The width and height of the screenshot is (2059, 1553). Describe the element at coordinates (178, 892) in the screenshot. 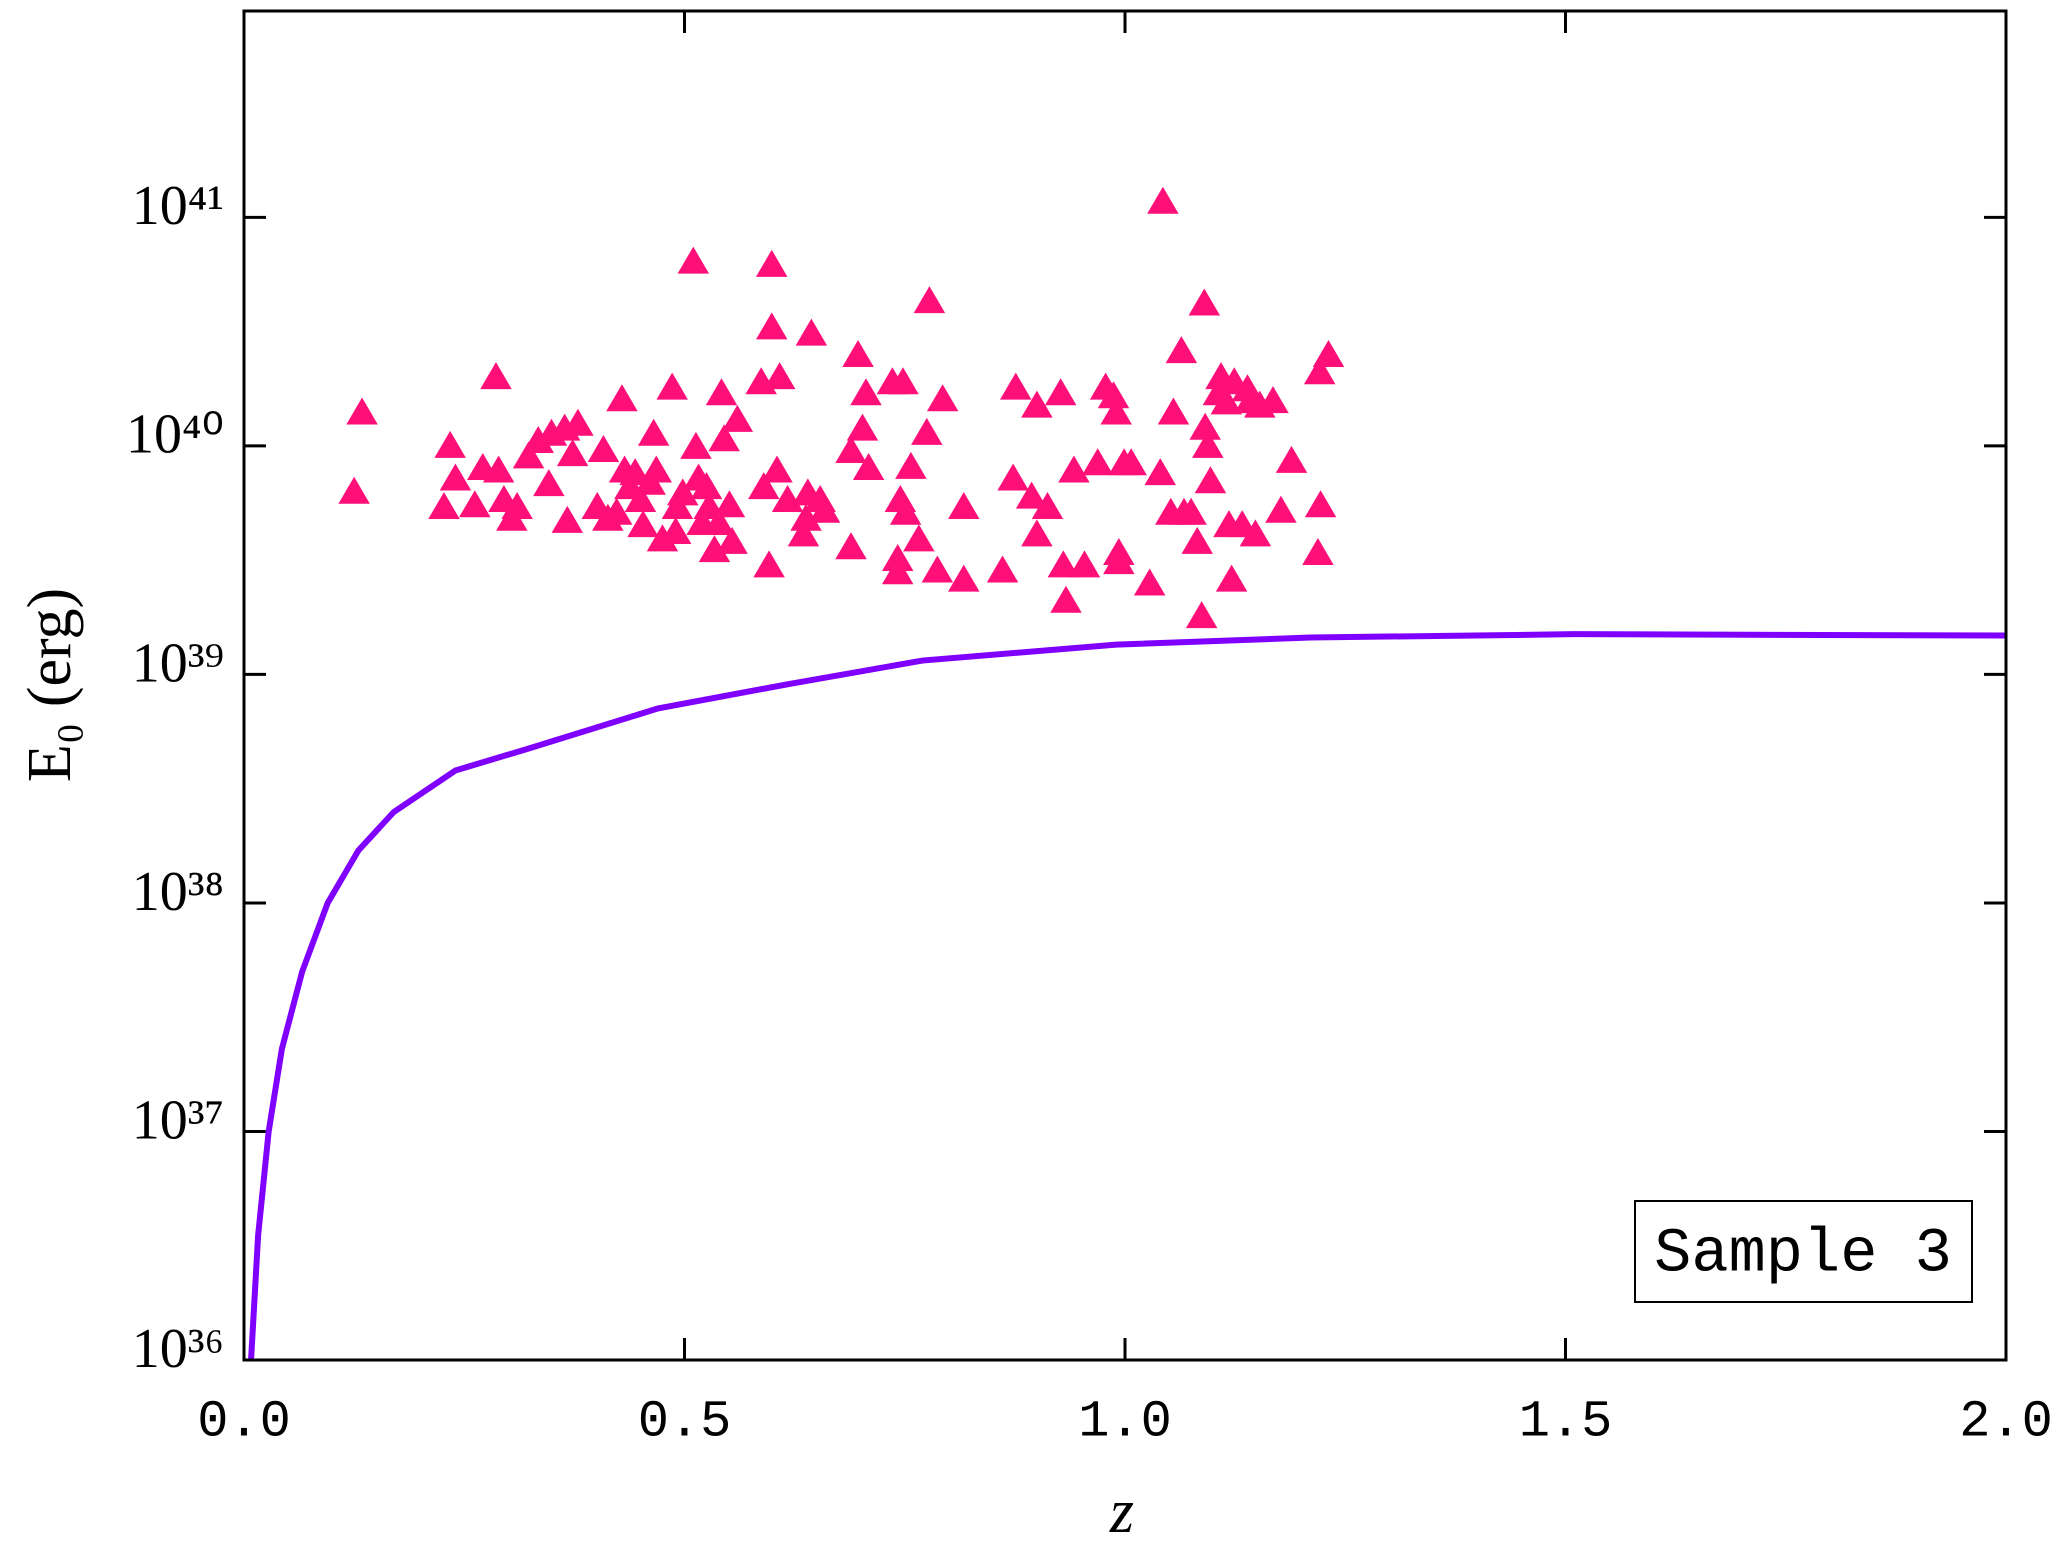

I see `y-tick-label: 10³⁸` at that location.